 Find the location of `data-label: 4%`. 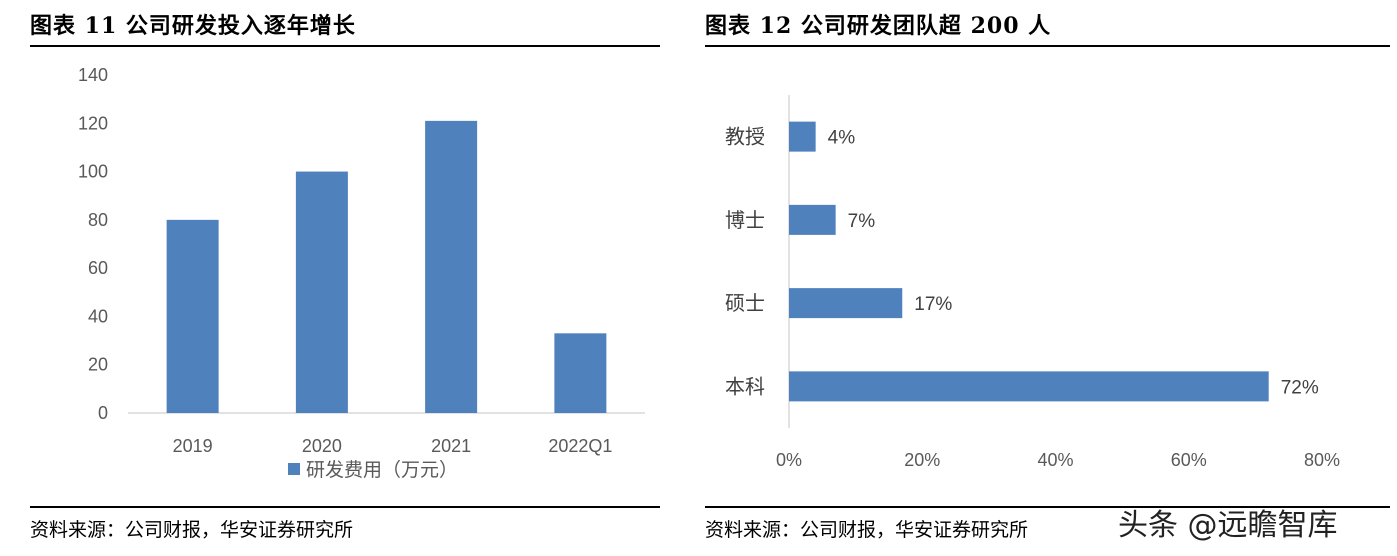

data-label: 4% is located at coordinates (842, 138).